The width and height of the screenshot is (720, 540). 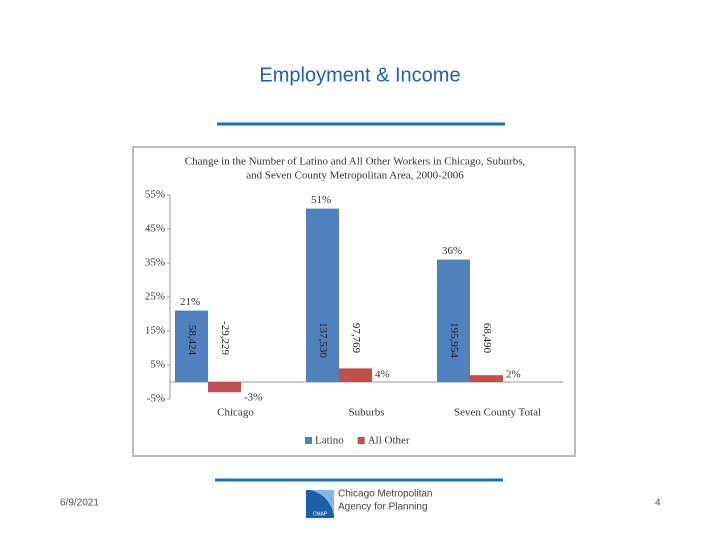 I want to click on y-tick-label: 45%, so click(x=155, y=229).